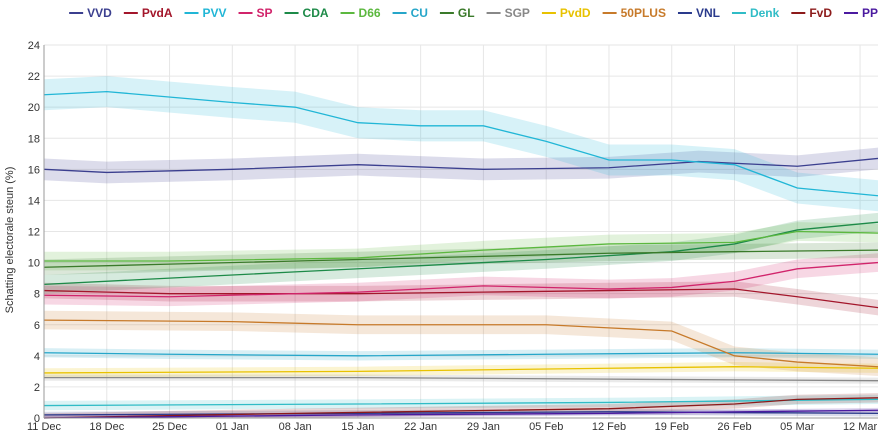  Describe the element at coordinates (34, 139) in the screenshot. I see `y-tick-label: 18` at that location.